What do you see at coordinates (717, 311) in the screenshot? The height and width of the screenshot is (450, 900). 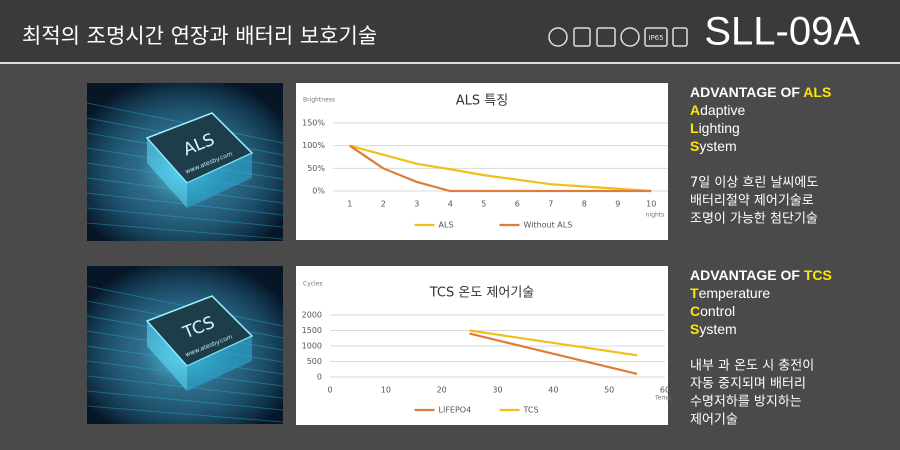 I see `acronym-rest: ontrol` at bounding box center [717, 311].